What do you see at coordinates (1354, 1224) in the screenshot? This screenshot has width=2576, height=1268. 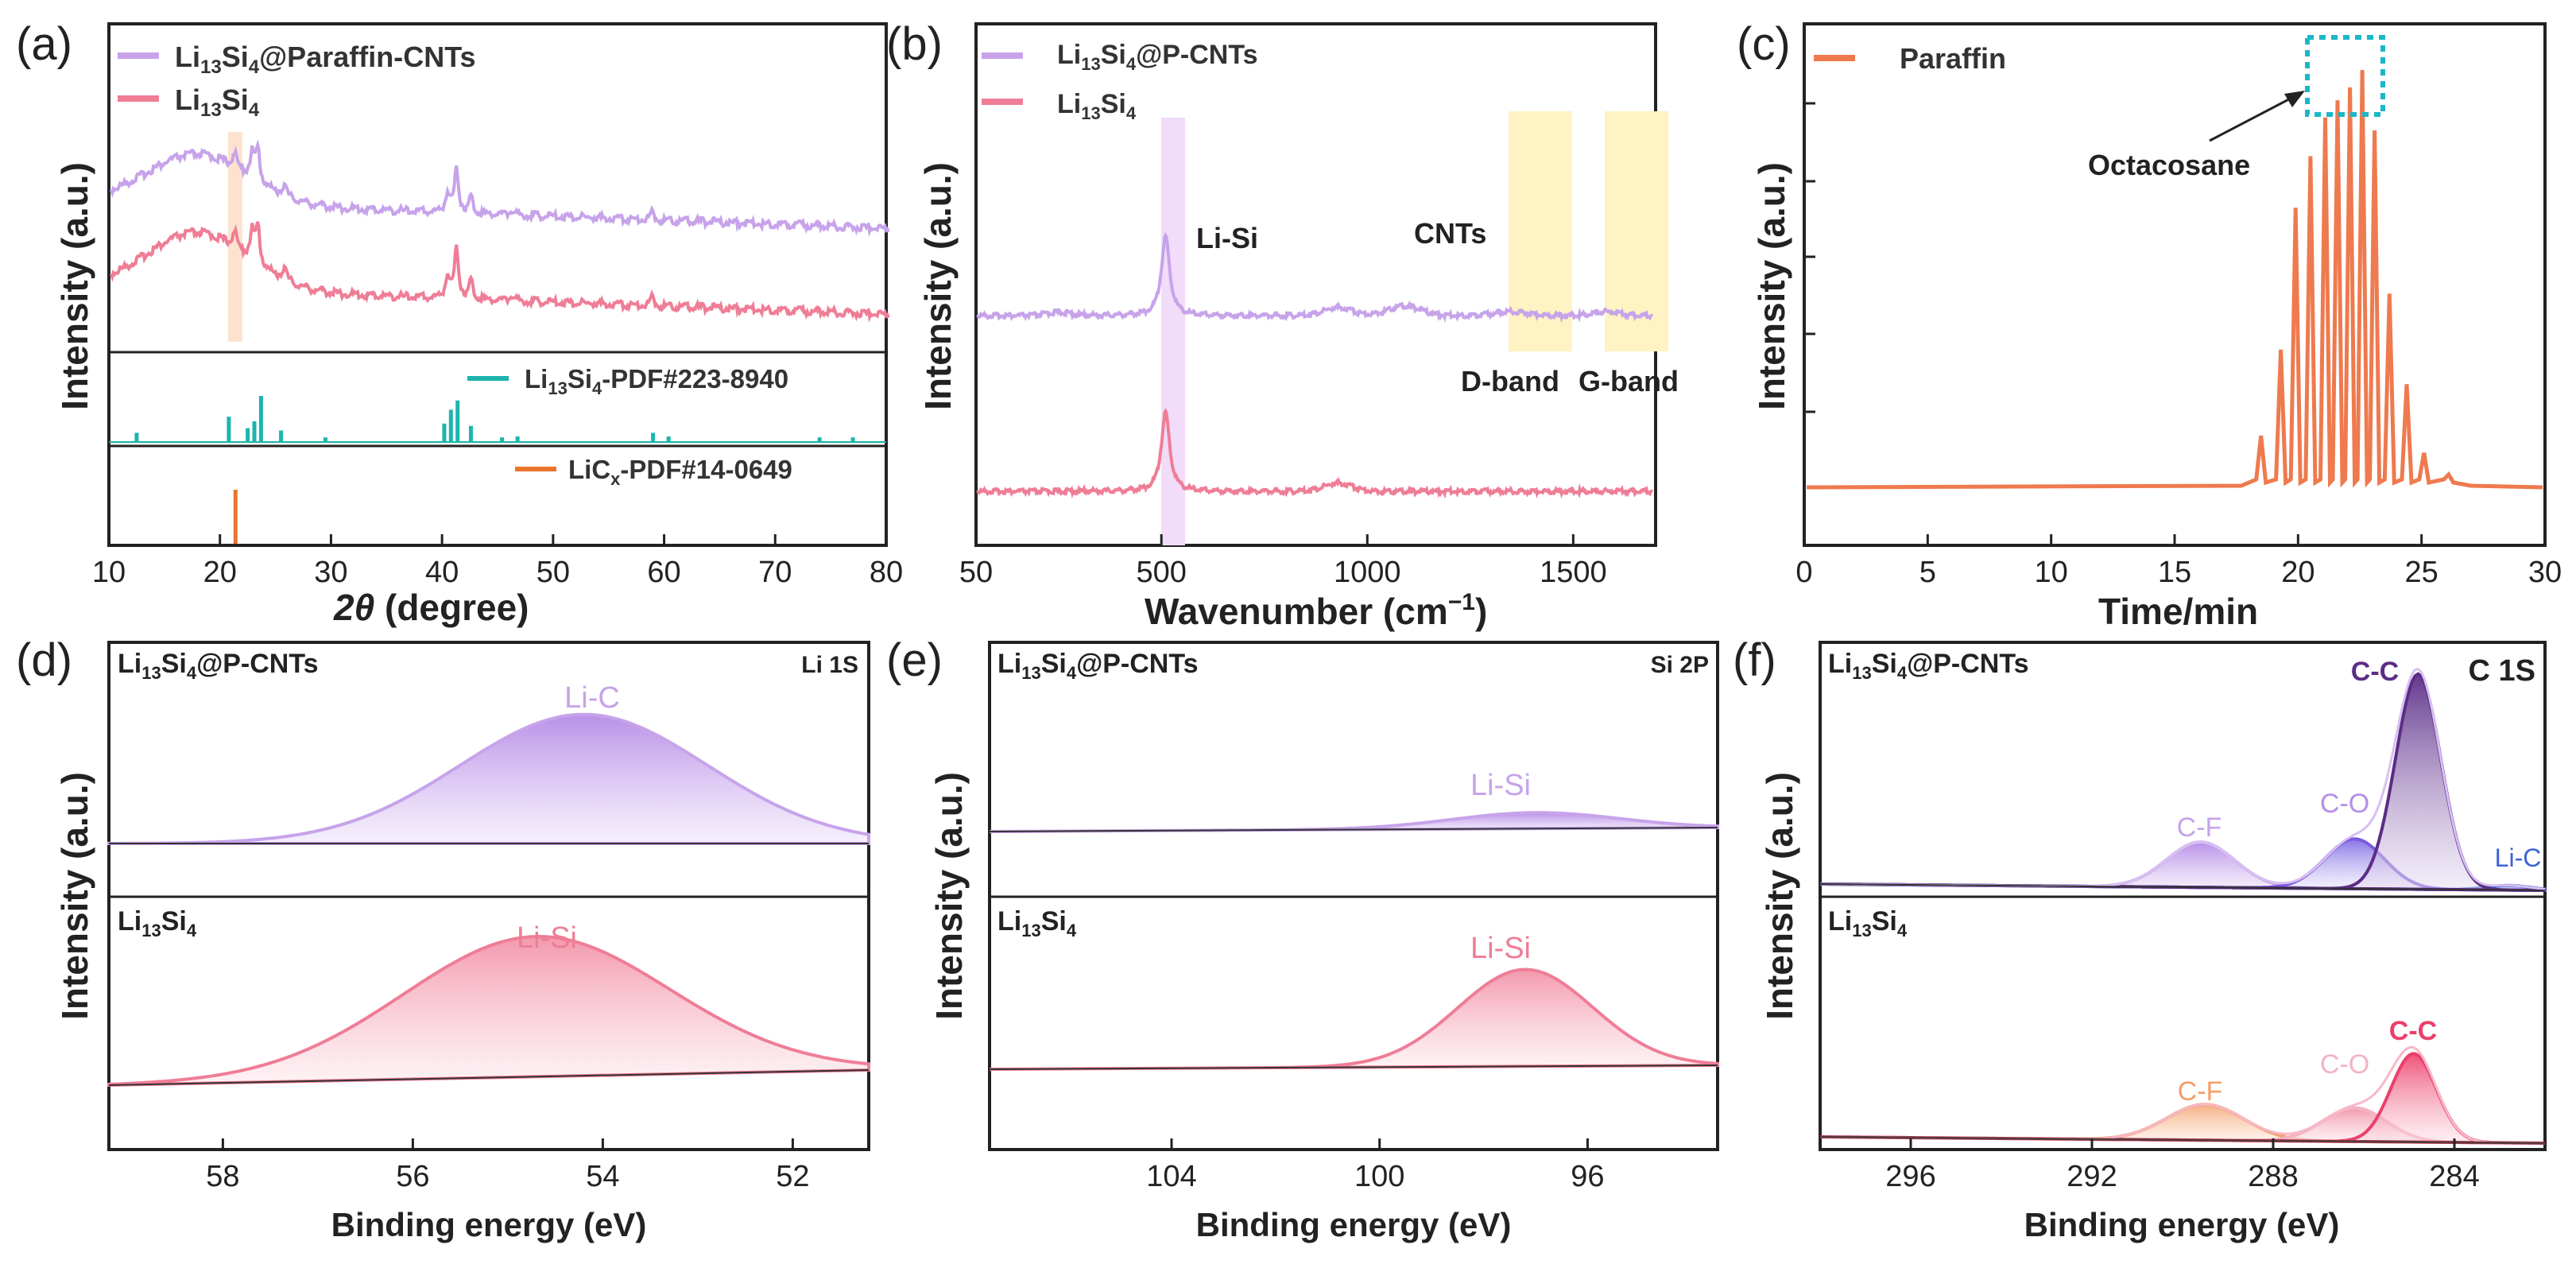 I see `panel-e-x-axis-label: Binding energy (eV)` at bounding box center [1354, 1224].